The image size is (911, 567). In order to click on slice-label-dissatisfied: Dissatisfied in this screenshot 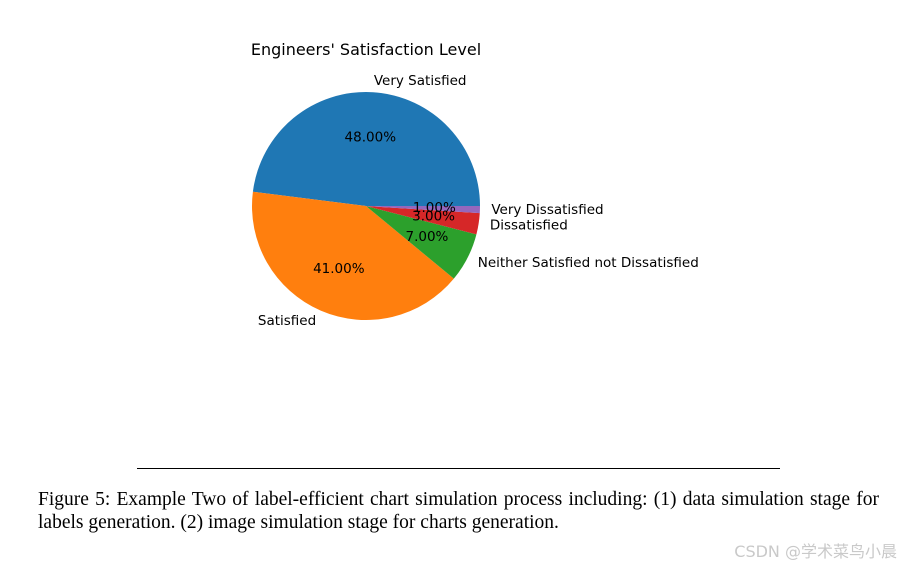, I will do `click(529, 226)`.